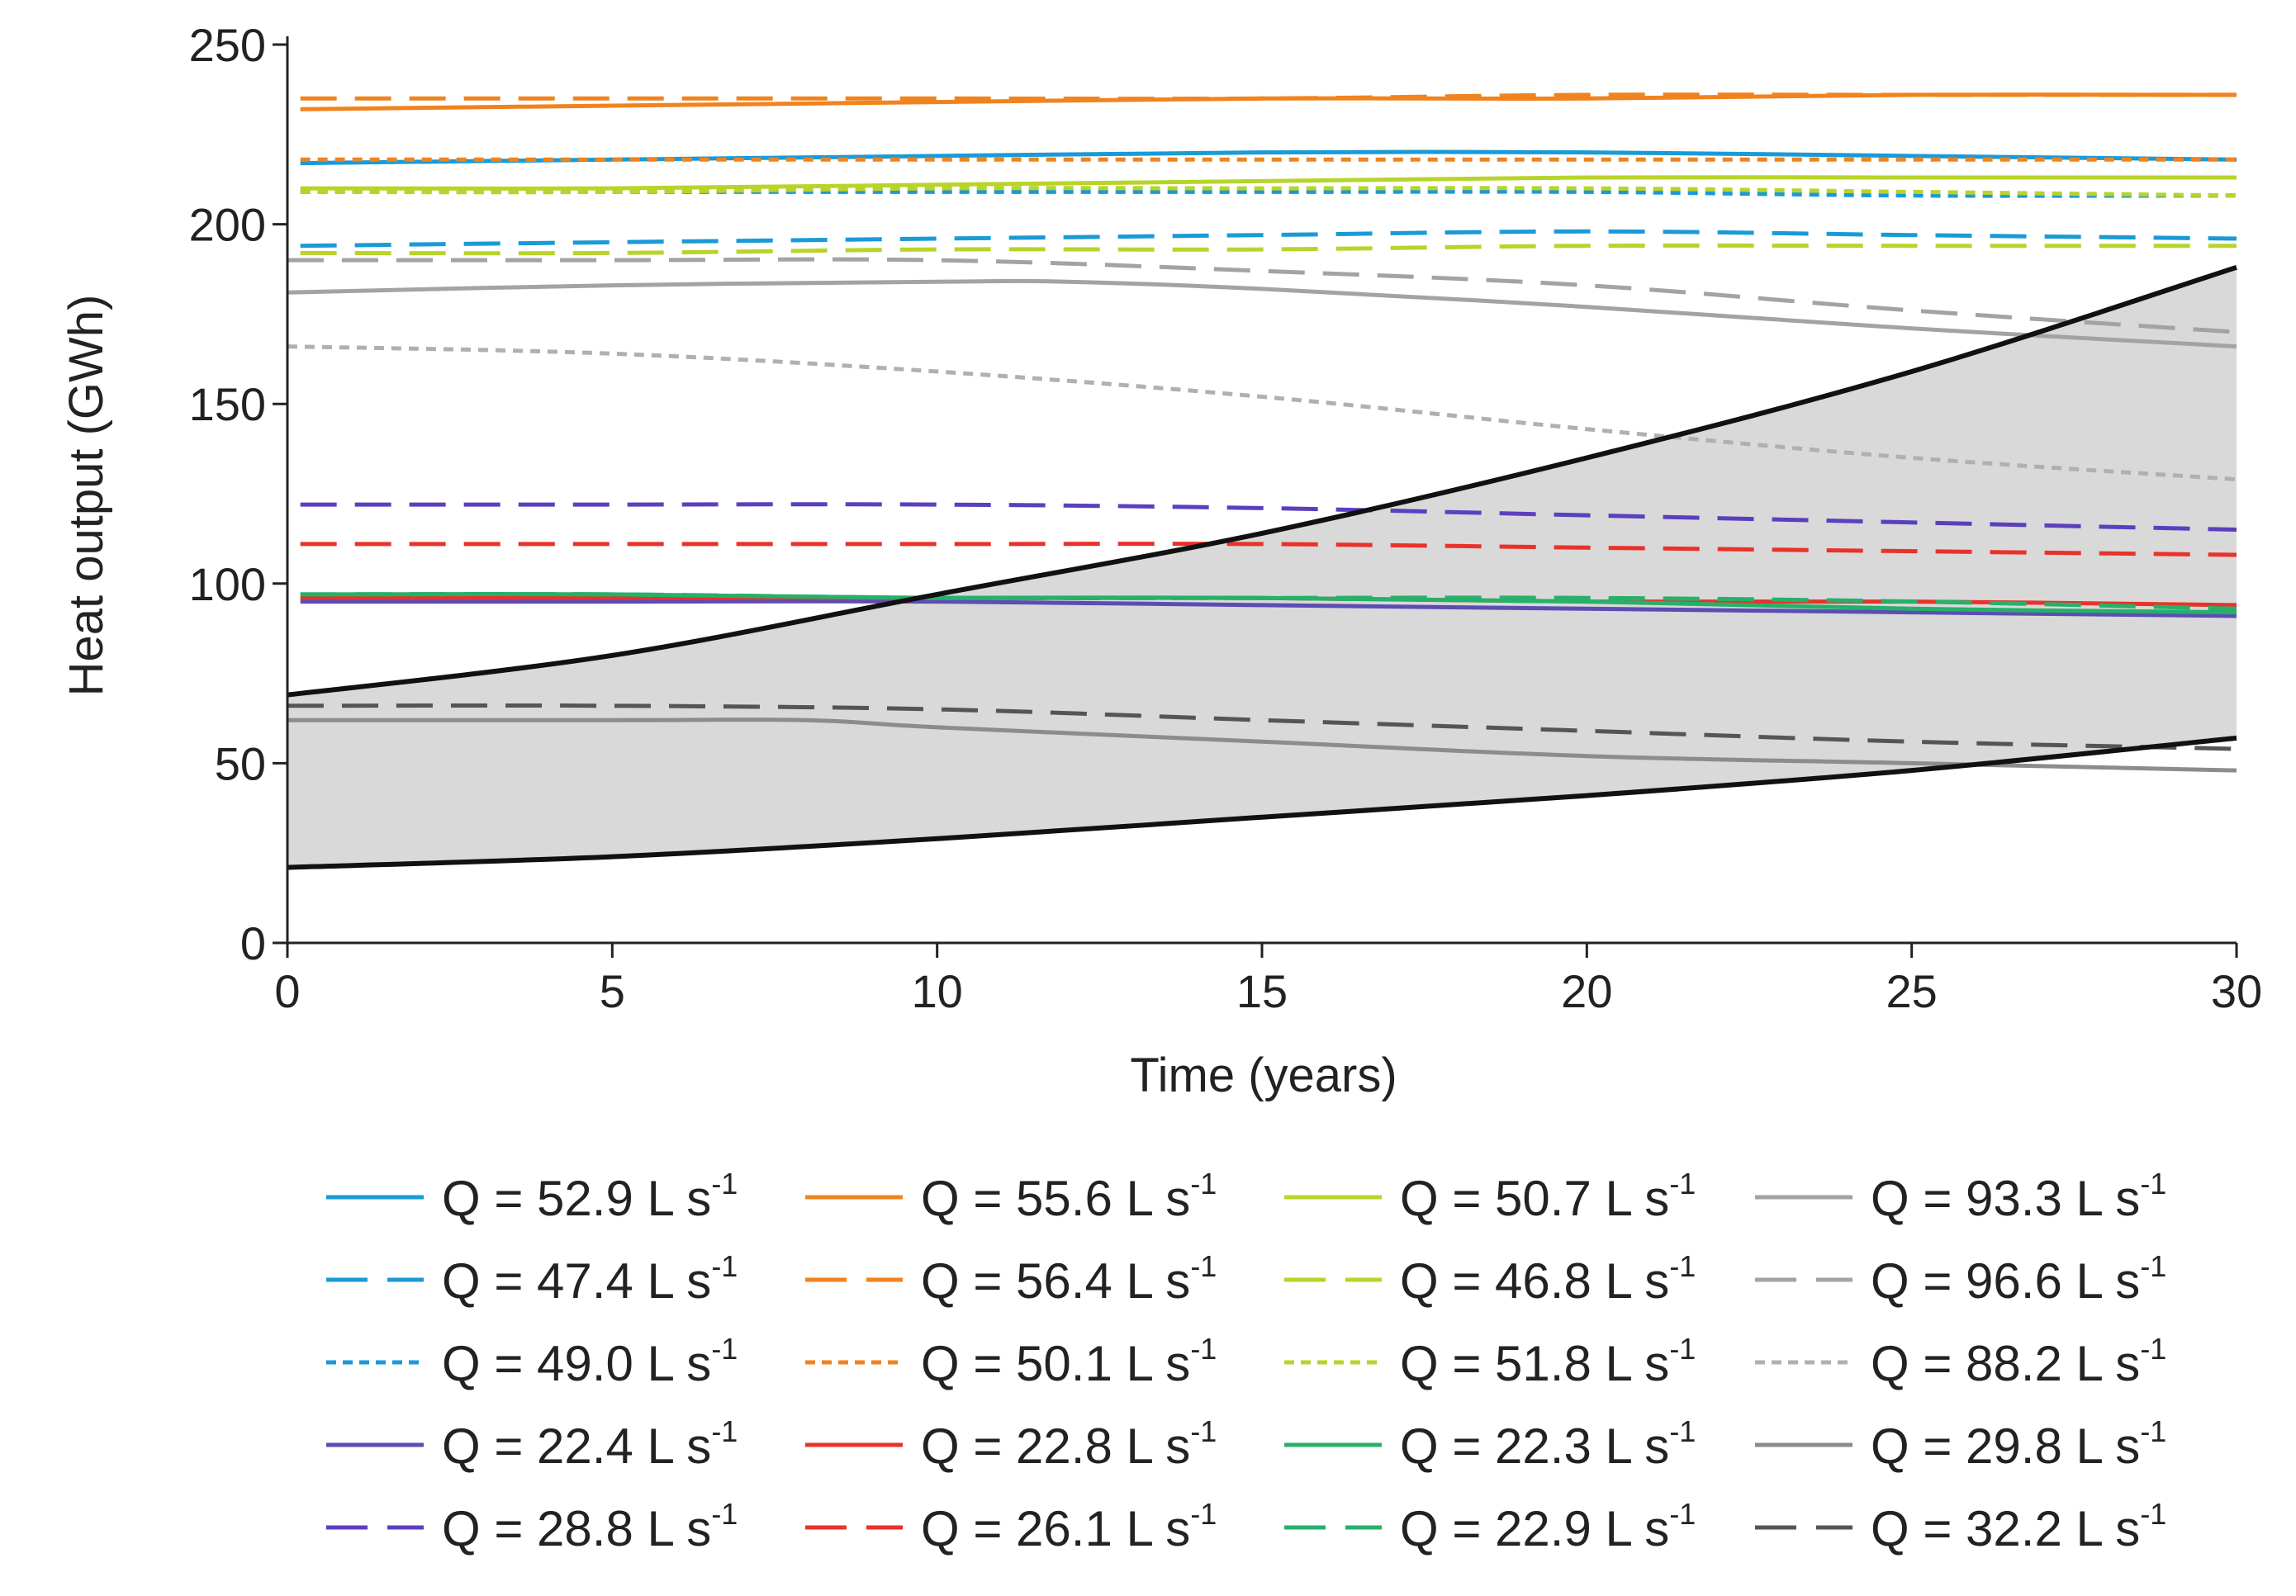  Describe the element at coordinates (1586, 991) in the screenshot. I see `x-tick-label-20: 20` at that location.